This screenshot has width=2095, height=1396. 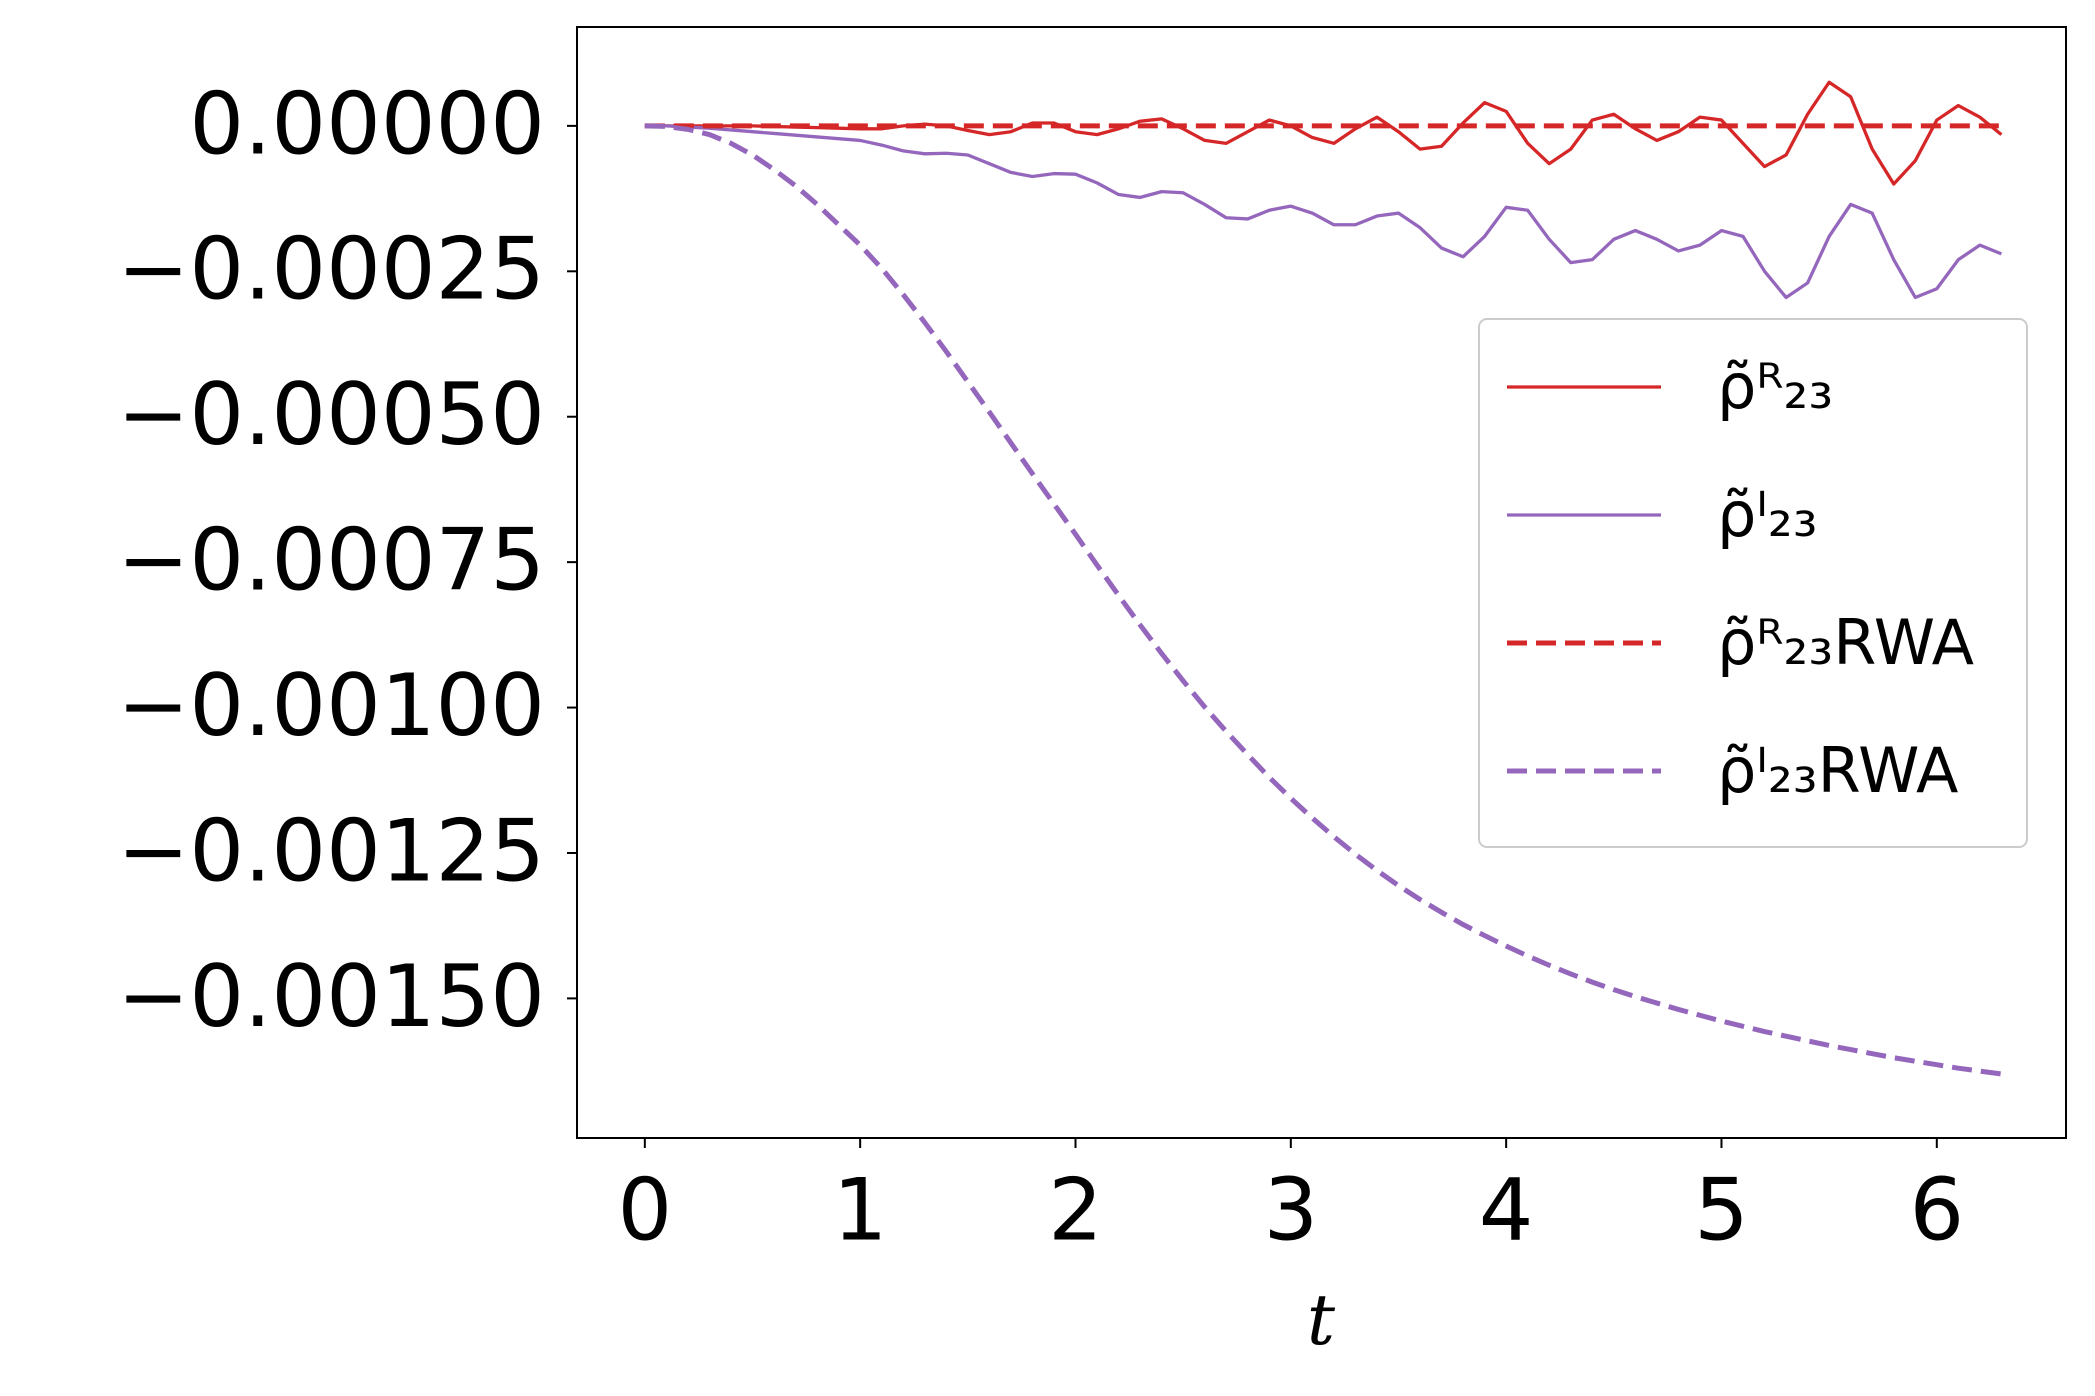 I want to click on x-tick-label: 5, so click(x=1721, y=1210).